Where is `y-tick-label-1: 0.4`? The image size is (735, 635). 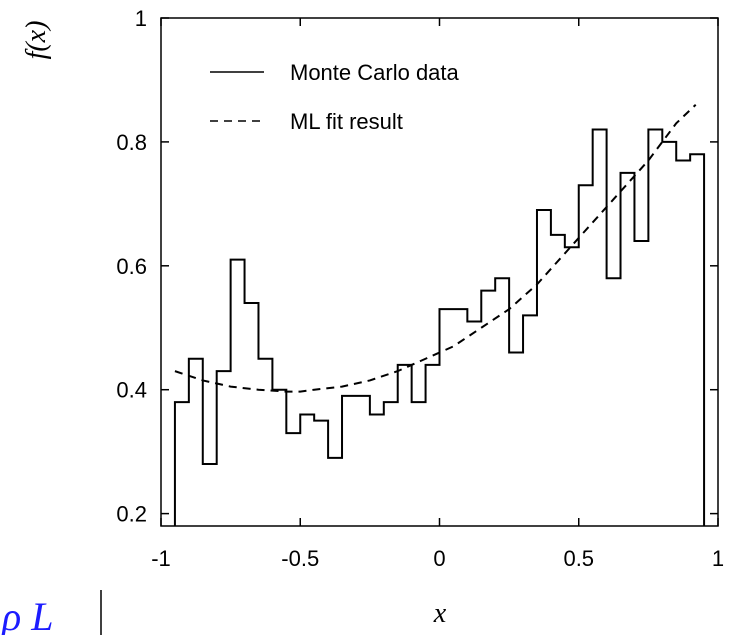
y-tick-label-1: 0.4 is located at coordinates (131, 390).